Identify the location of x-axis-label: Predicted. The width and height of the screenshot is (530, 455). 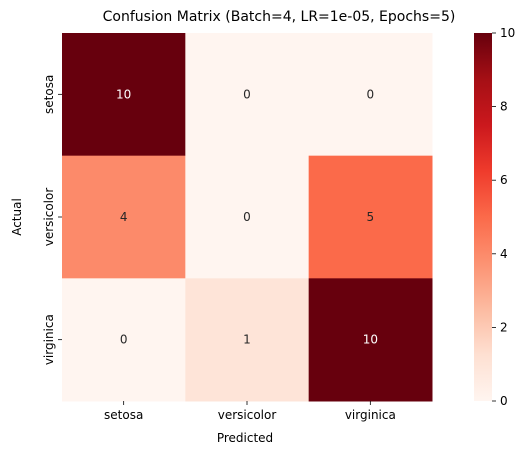
(245, 438).